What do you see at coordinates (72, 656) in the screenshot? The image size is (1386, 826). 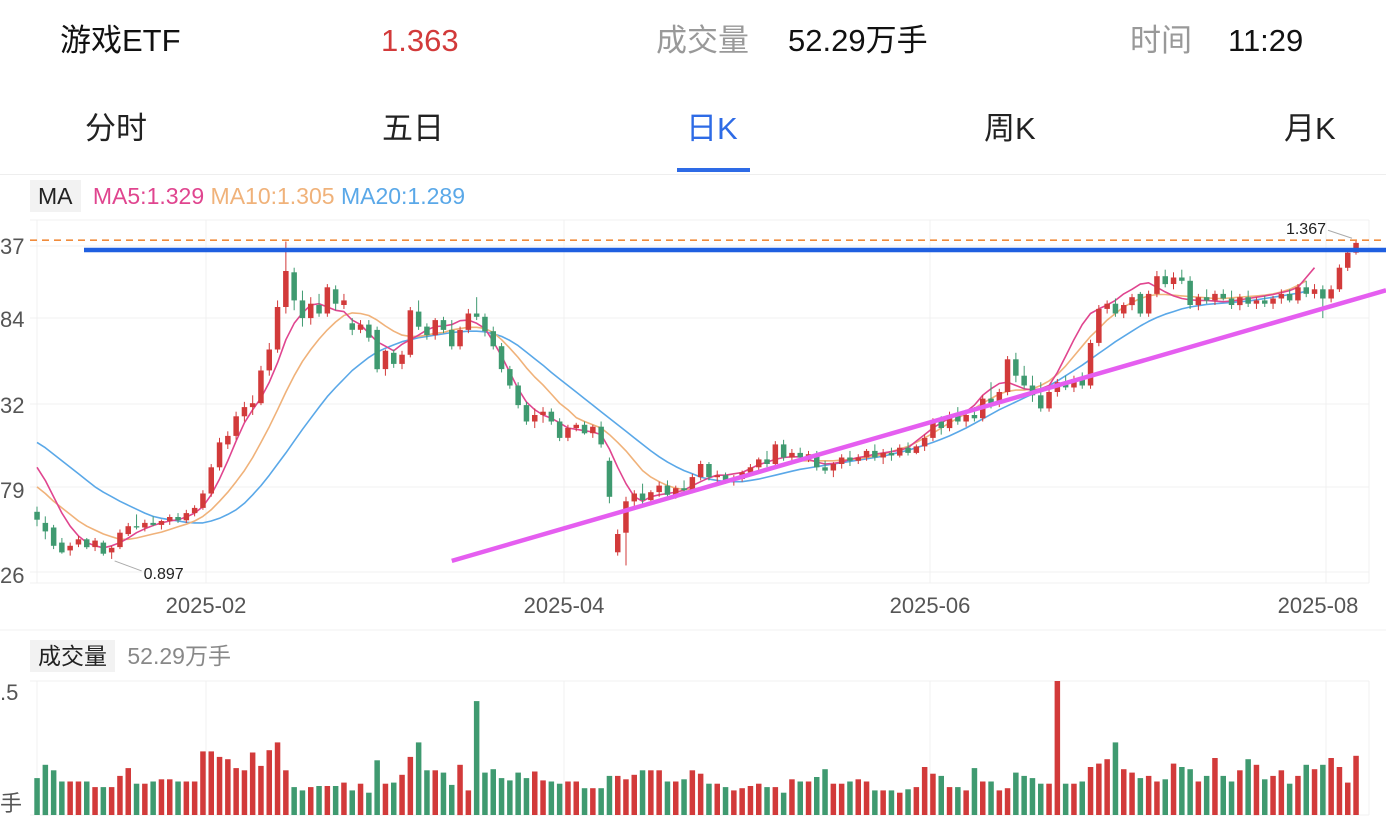 I see `volume-legend-label: 成交量` at bounding box center [72, 656].